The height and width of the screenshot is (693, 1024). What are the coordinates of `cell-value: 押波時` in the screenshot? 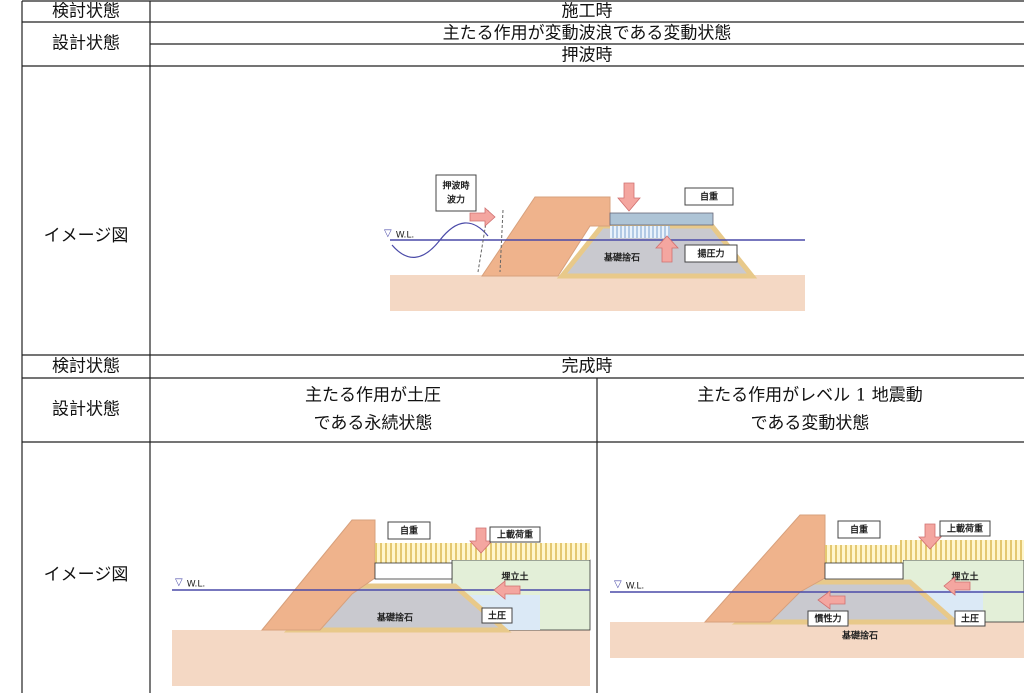 It's located at (587, 56).